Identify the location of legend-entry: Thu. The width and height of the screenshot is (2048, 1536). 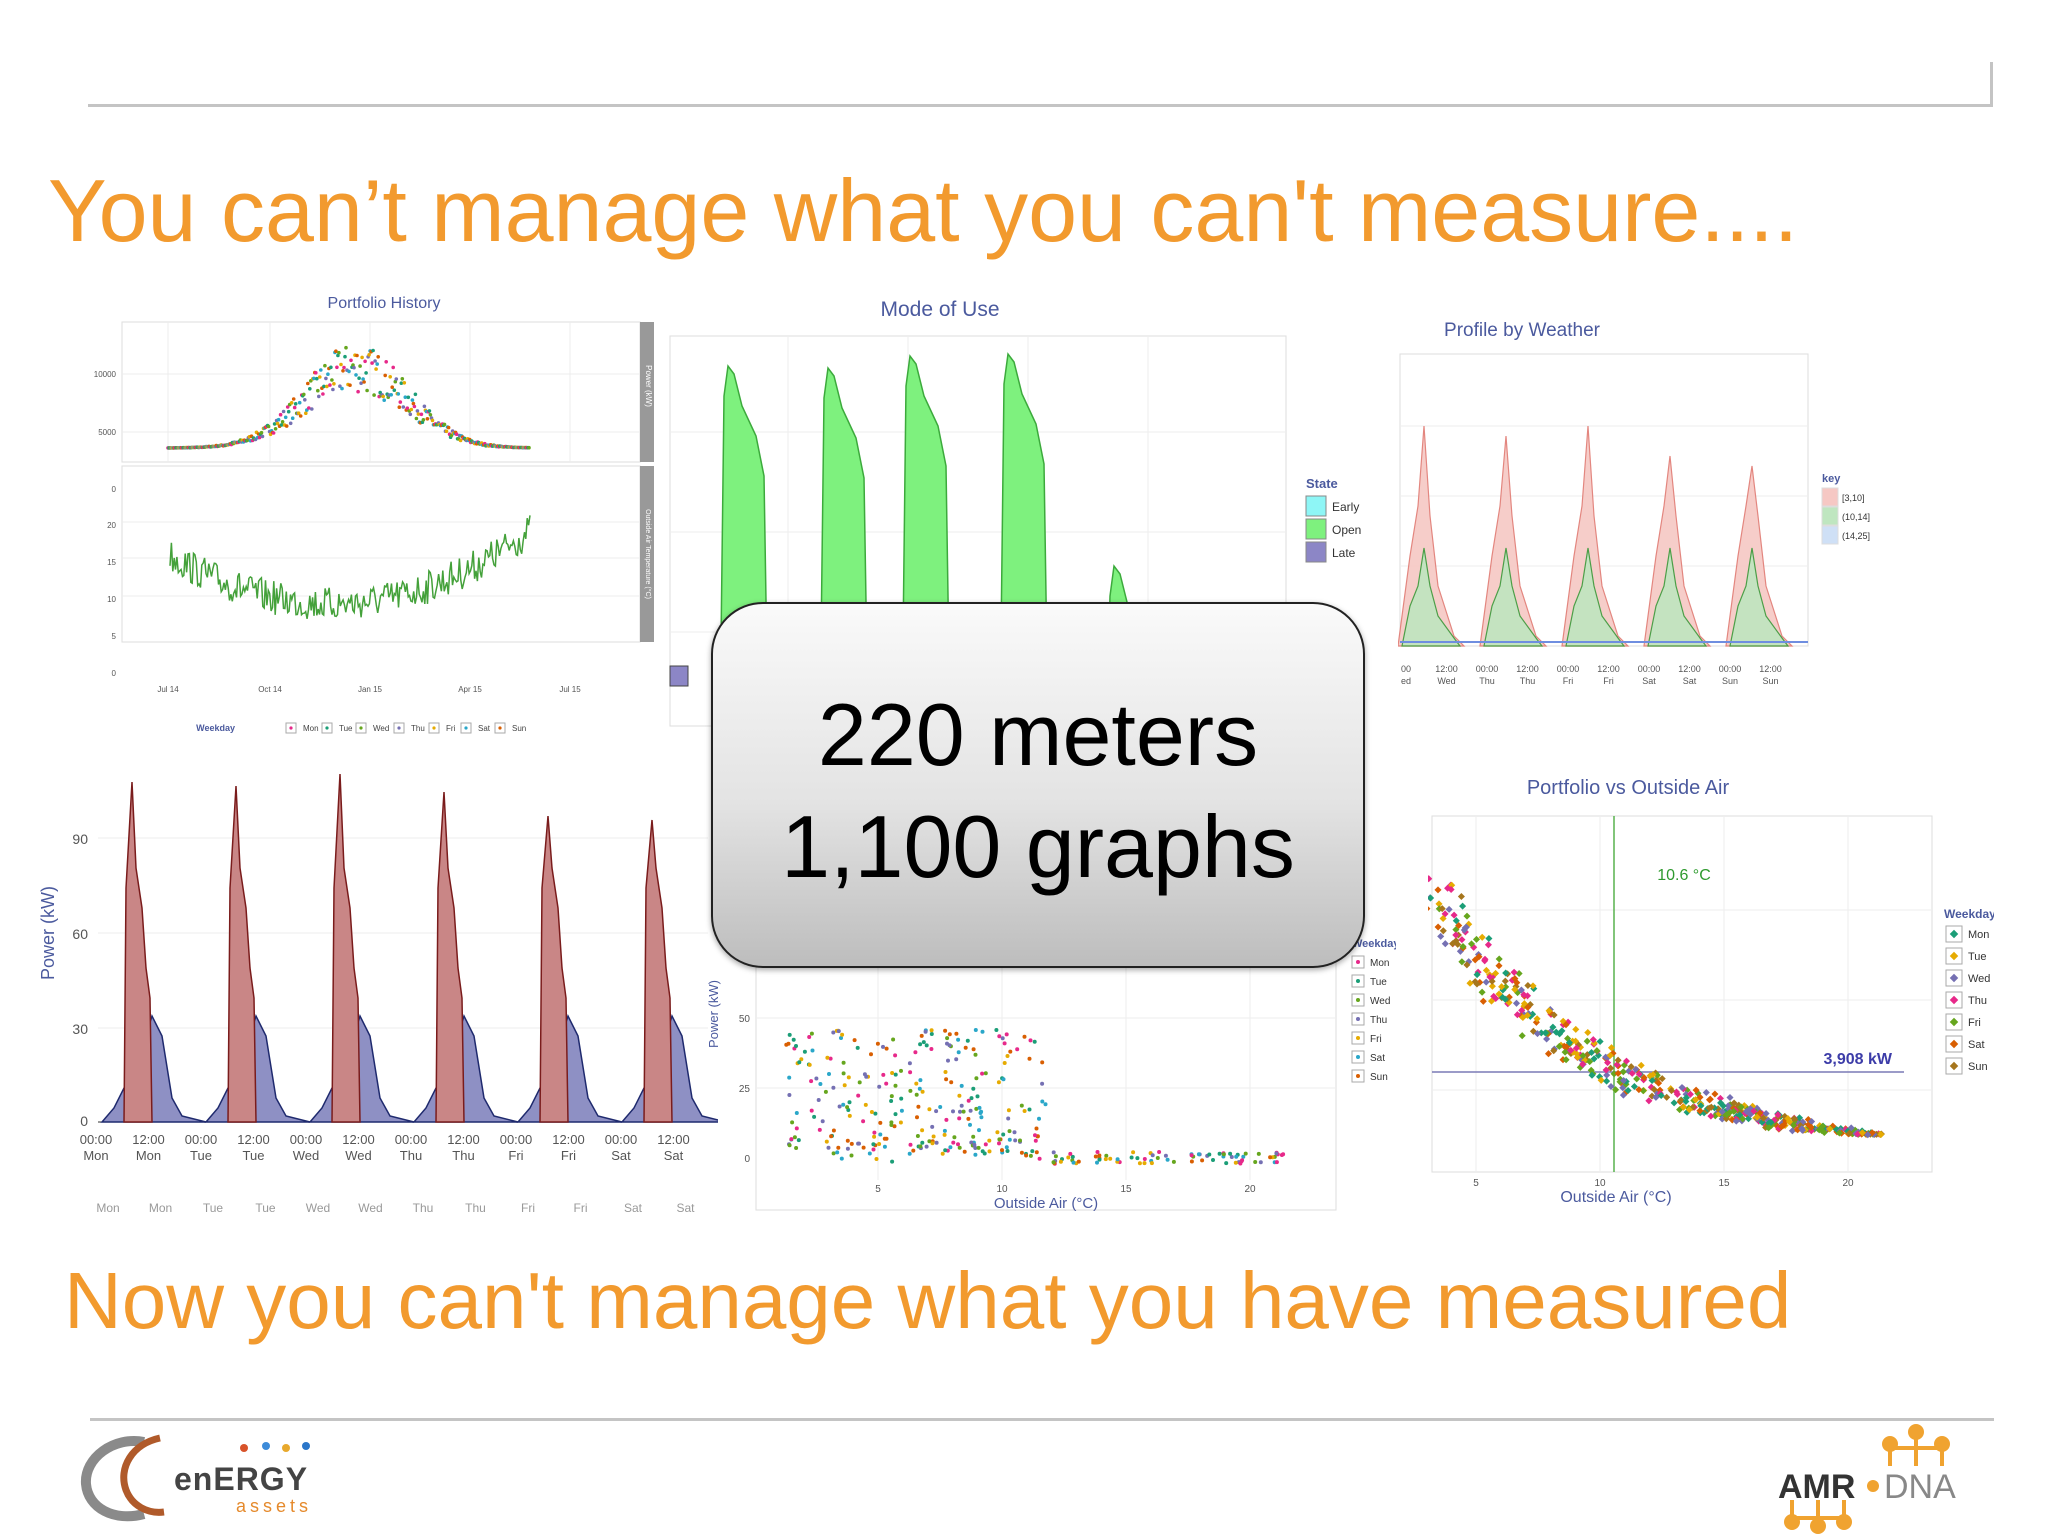
(418, 728).